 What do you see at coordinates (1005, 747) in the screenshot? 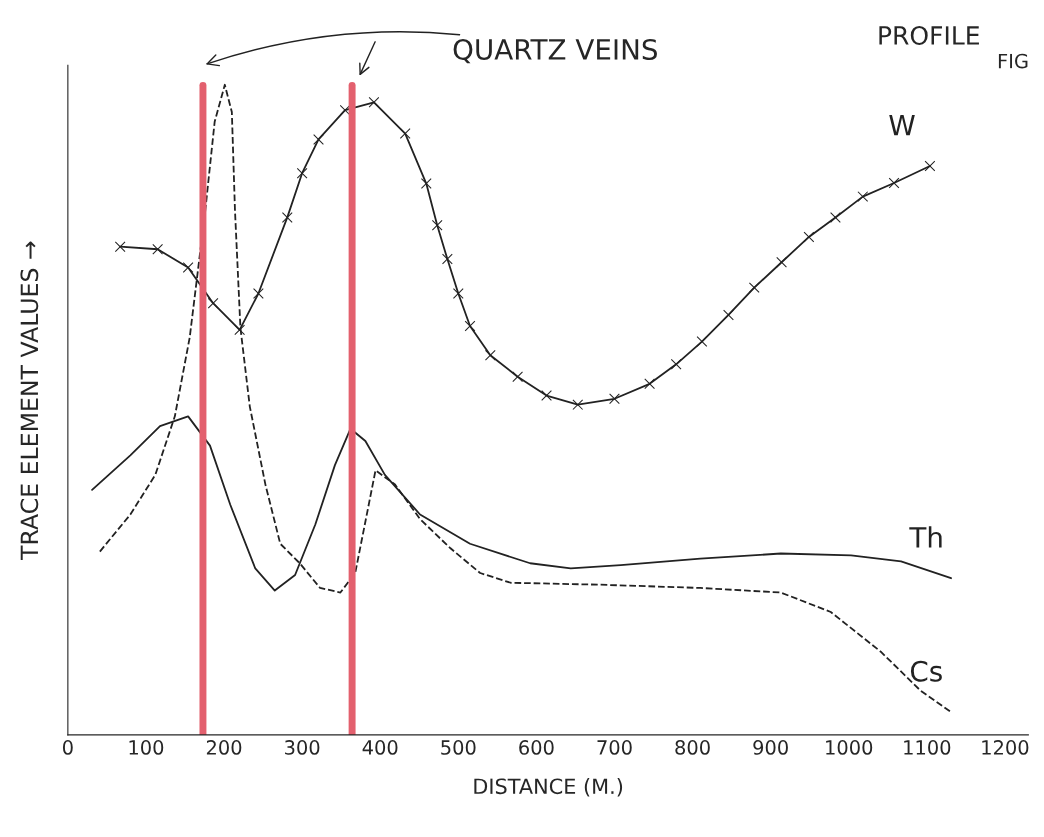
I see `x-tick-label: 1200` at bounding box center [1005, 747].